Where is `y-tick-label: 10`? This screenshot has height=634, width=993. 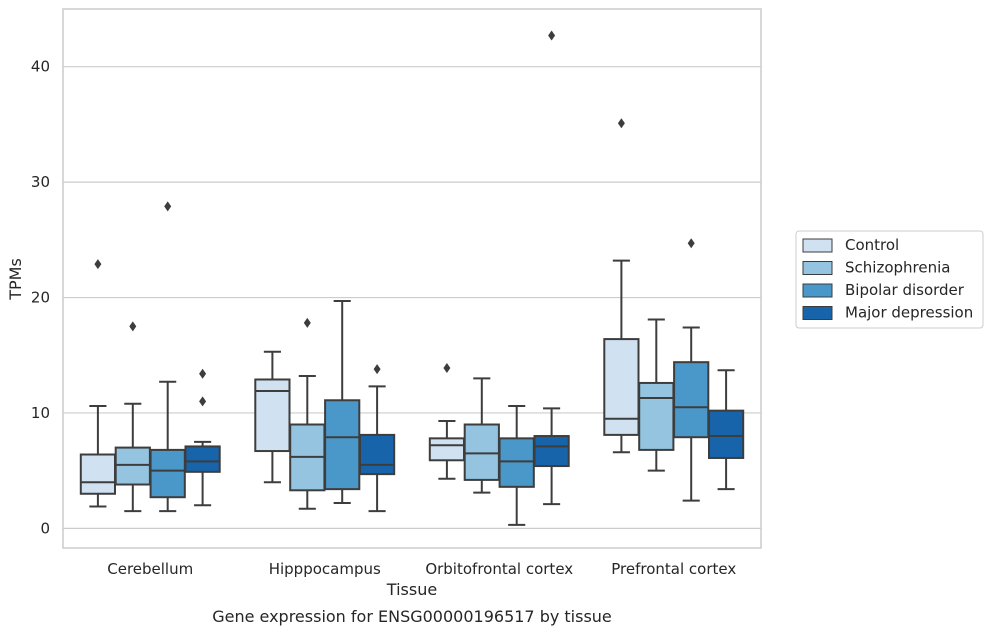
y-tick-label: 10 is located at coordinates (40, 413).